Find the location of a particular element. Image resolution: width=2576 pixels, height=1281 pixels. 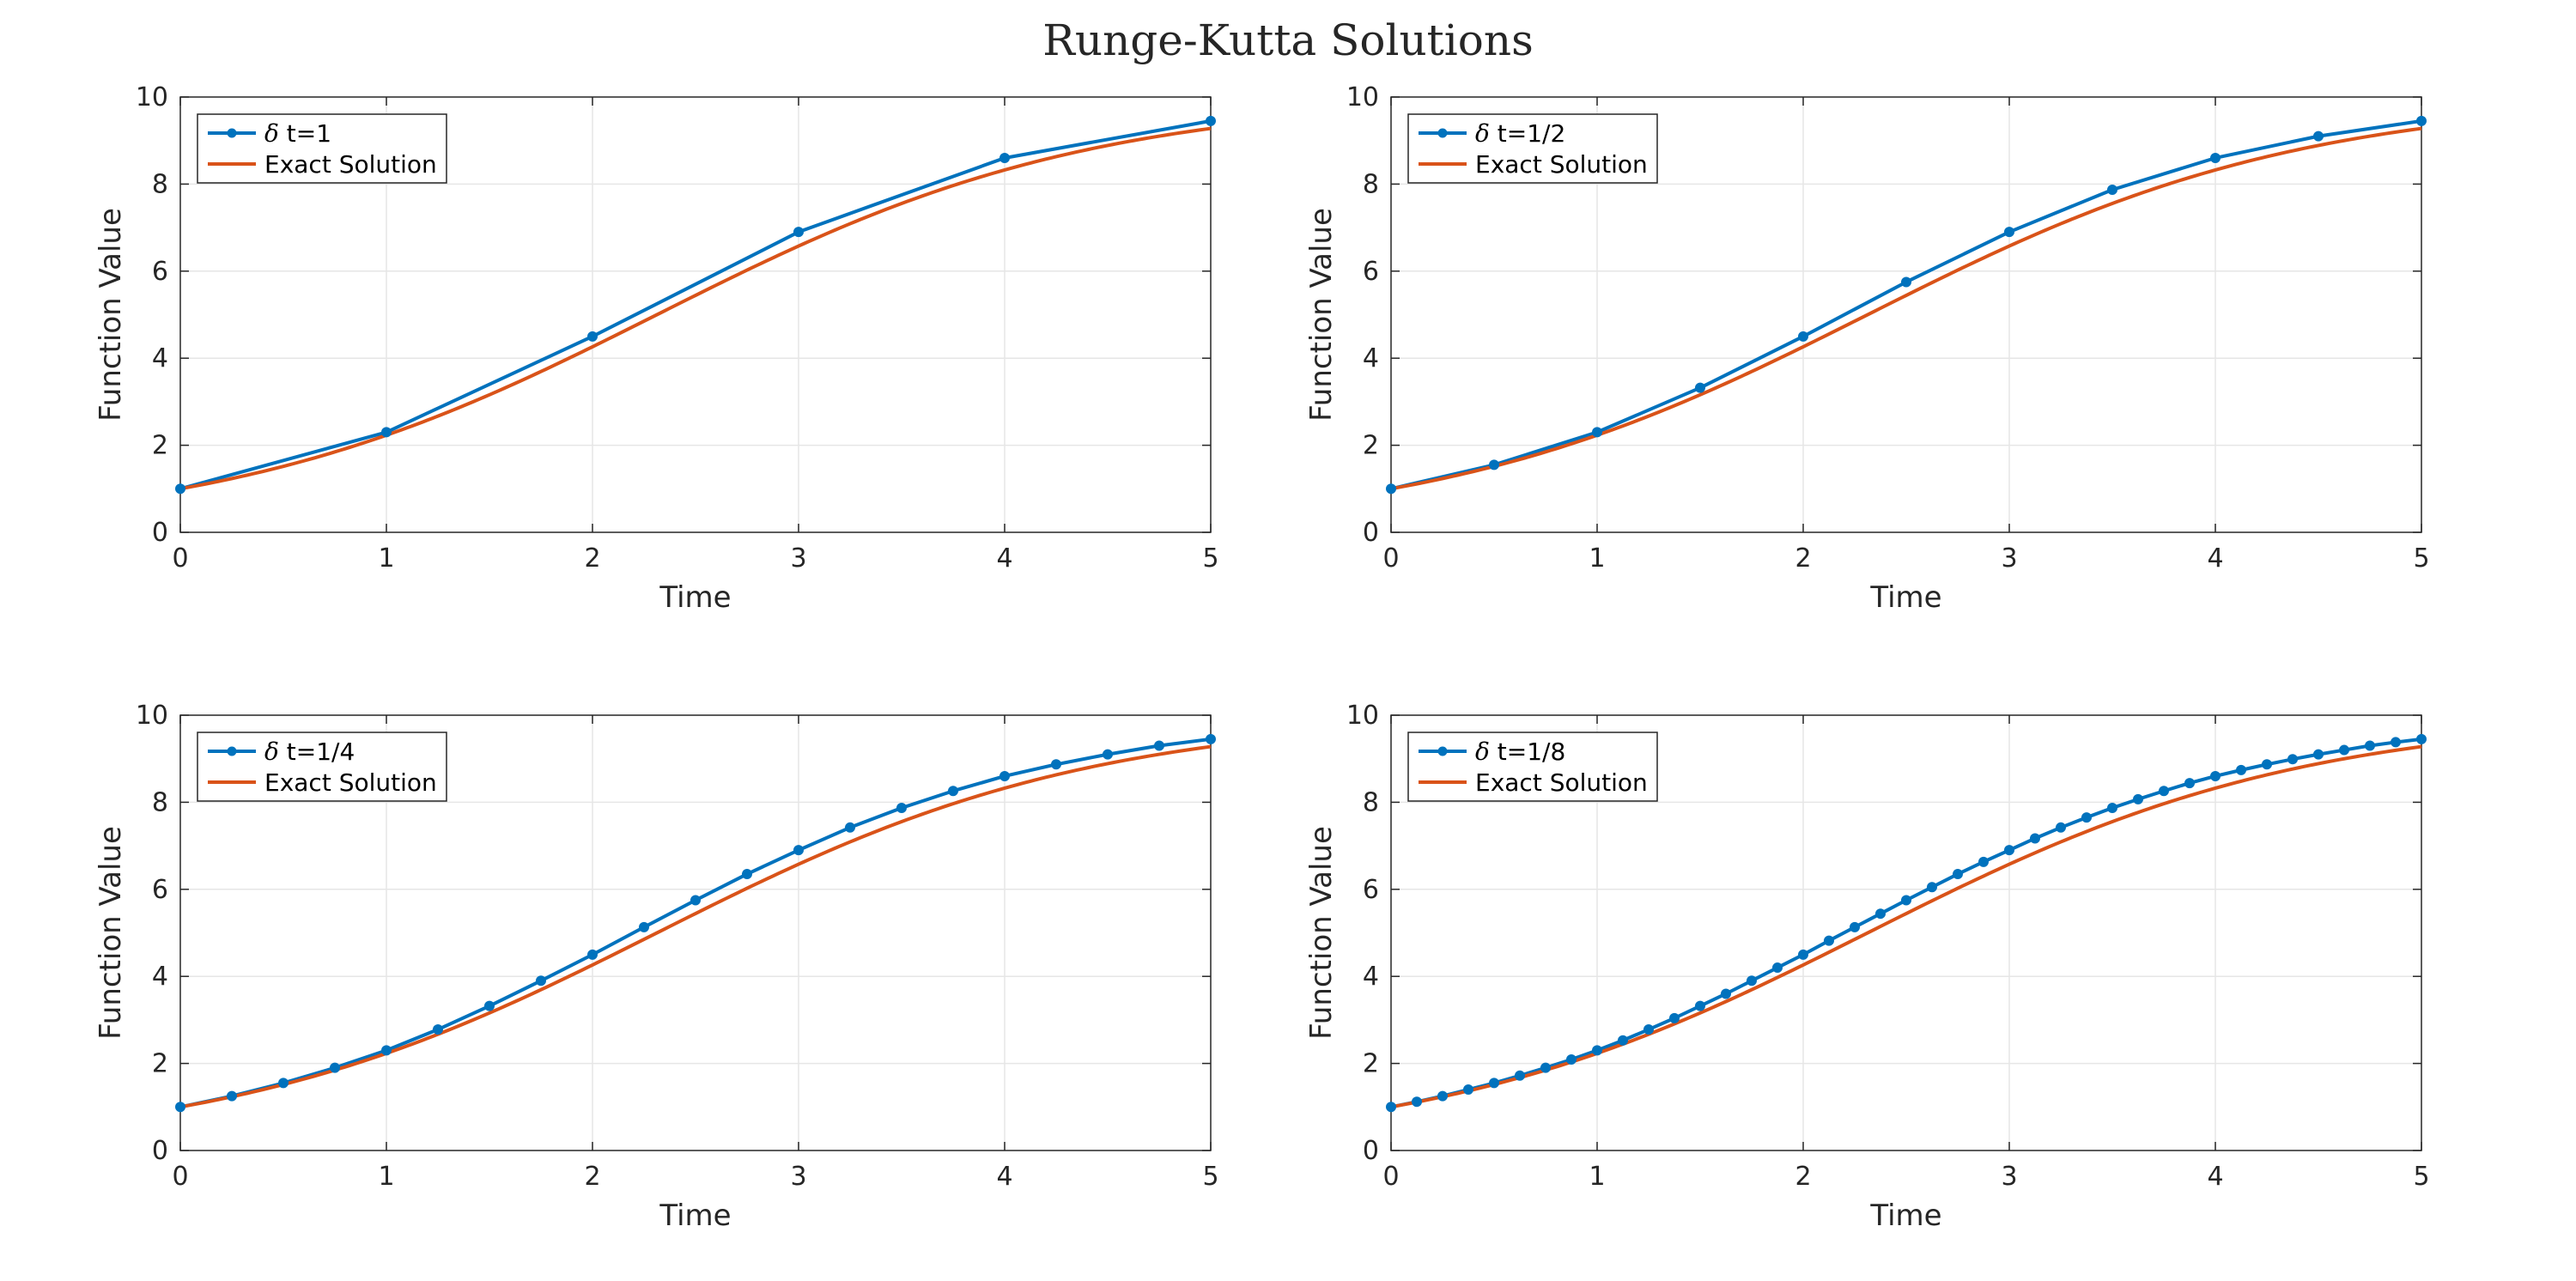

legend-approx-label: δ t=1/2 is located at coordinates (1520, 133).